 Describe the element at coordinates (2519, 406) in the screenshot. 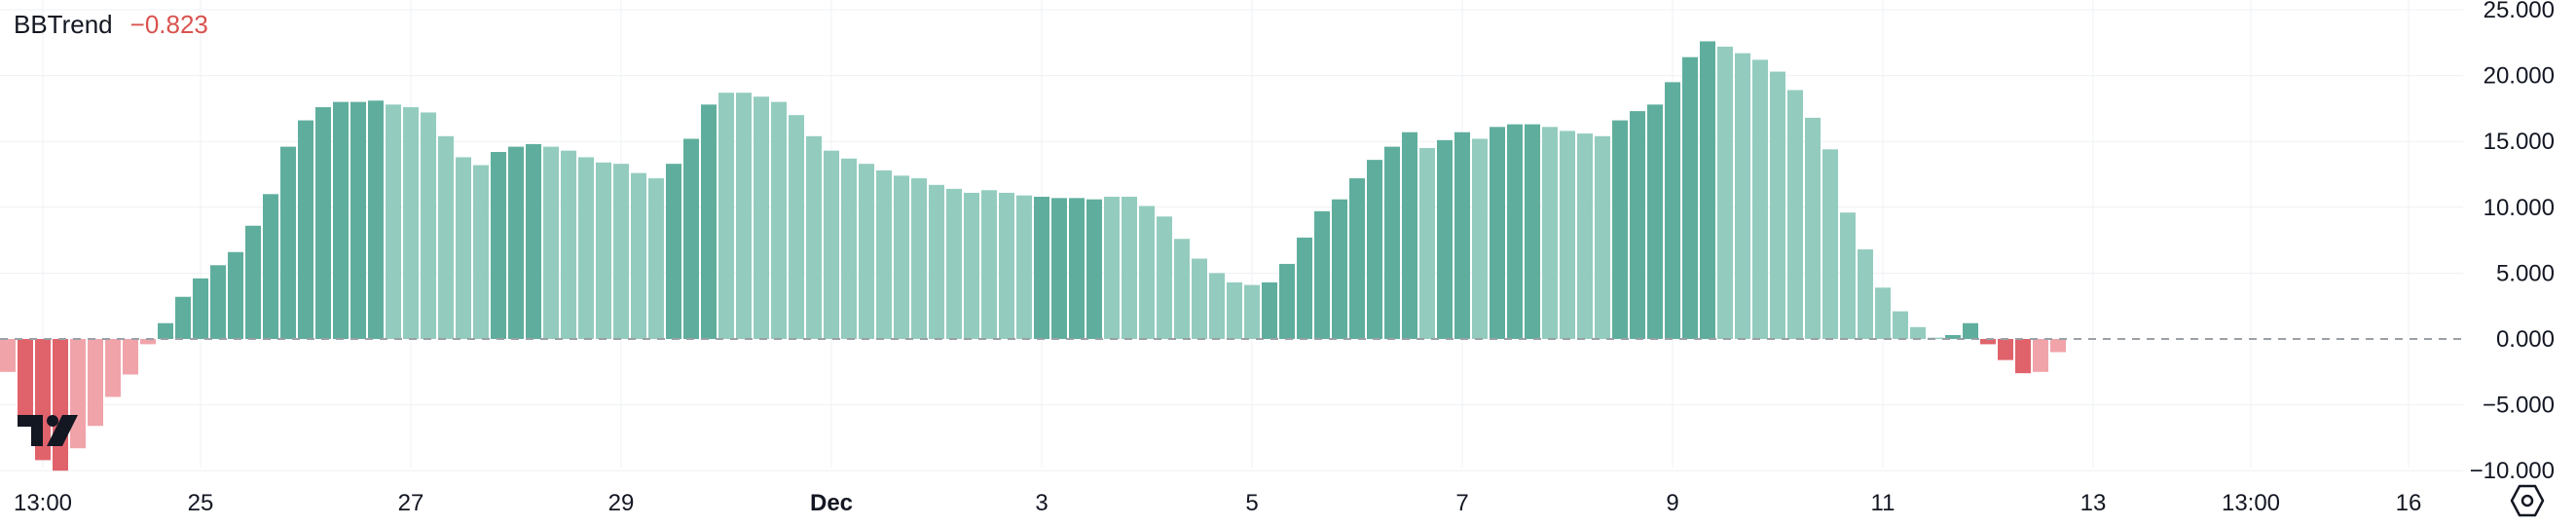

I see `y-tick-label: −5.000` at that location.